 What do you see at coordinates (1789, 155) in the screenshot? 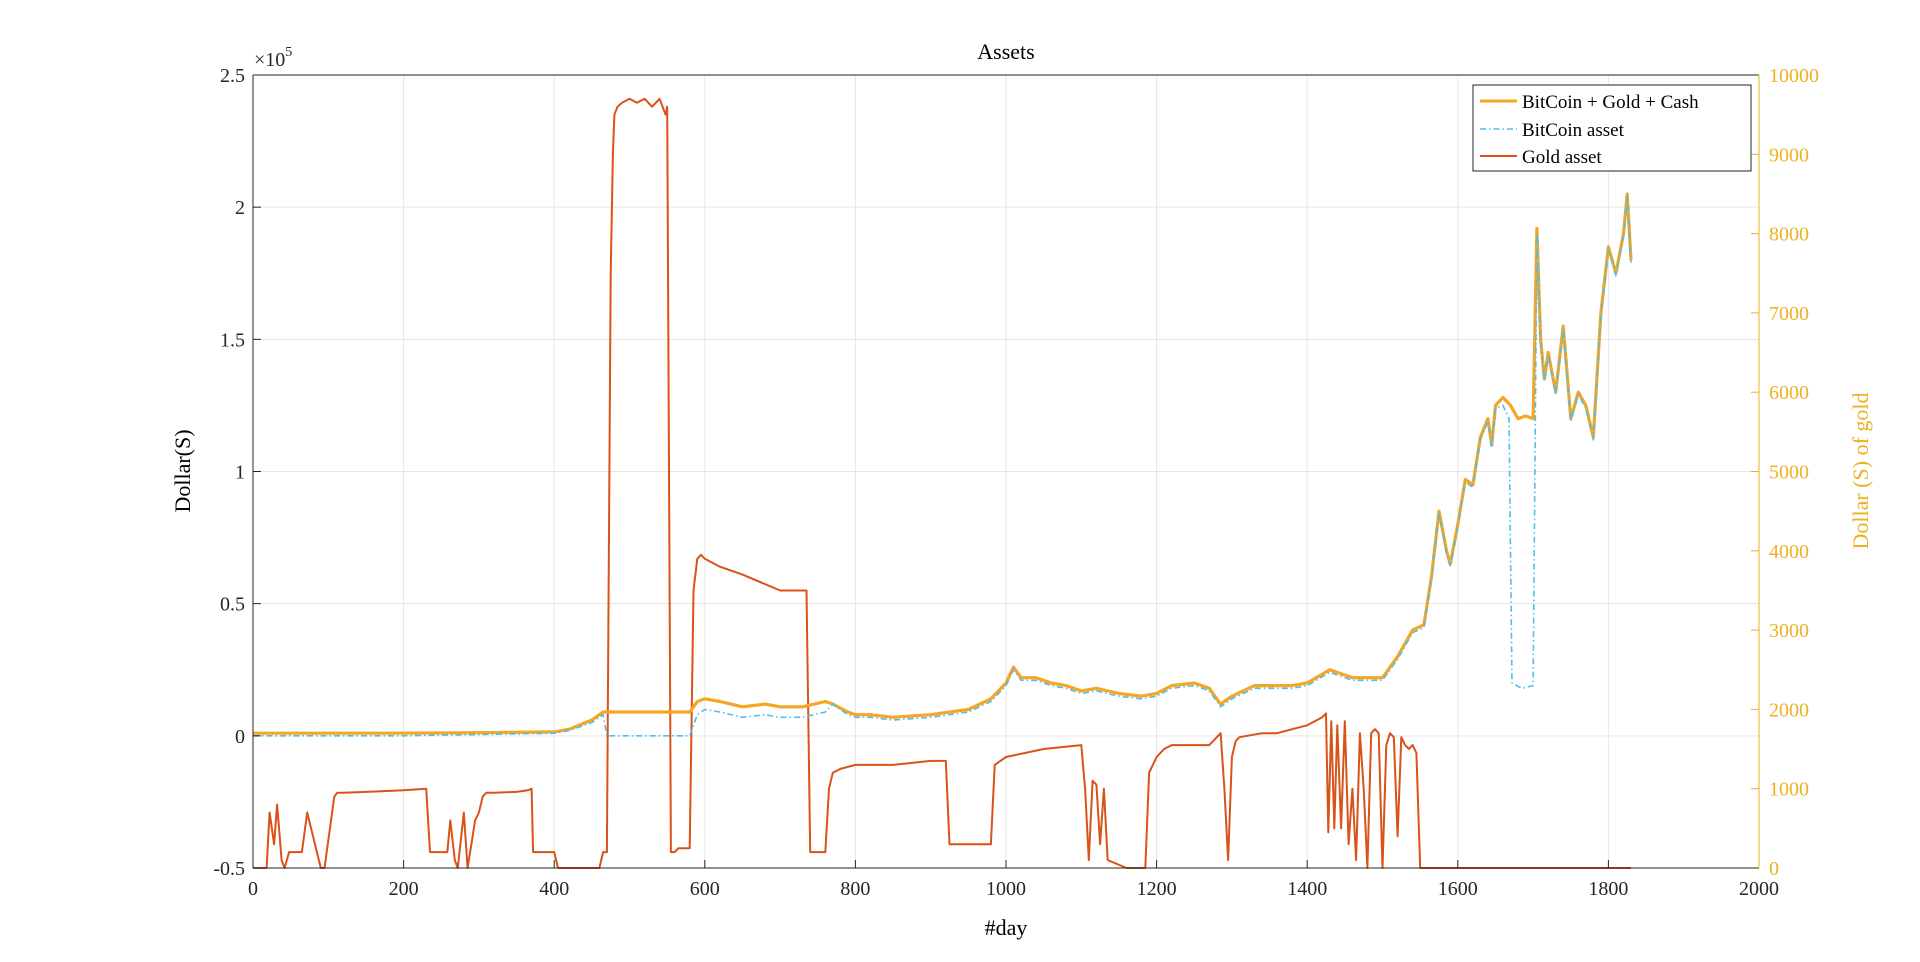
I see `y2-tick-label: 9000` at bounding box center [1789, 155].